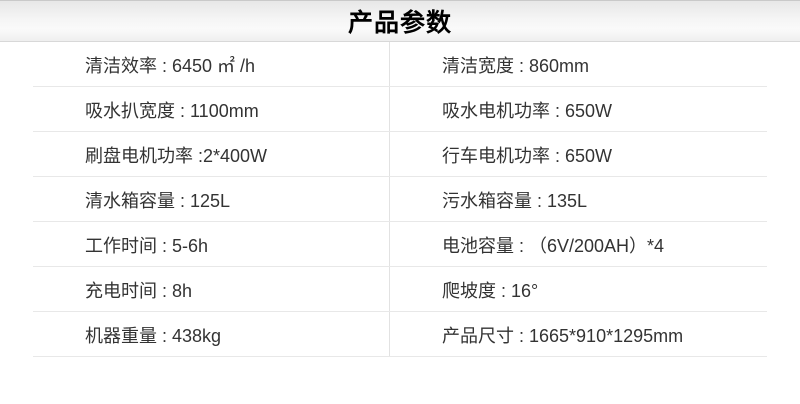  Describe the element at coordinates (195, 244) in the screenshot. I see `spec-cell-working-time: 工作时间 : 5-6h` at that location.